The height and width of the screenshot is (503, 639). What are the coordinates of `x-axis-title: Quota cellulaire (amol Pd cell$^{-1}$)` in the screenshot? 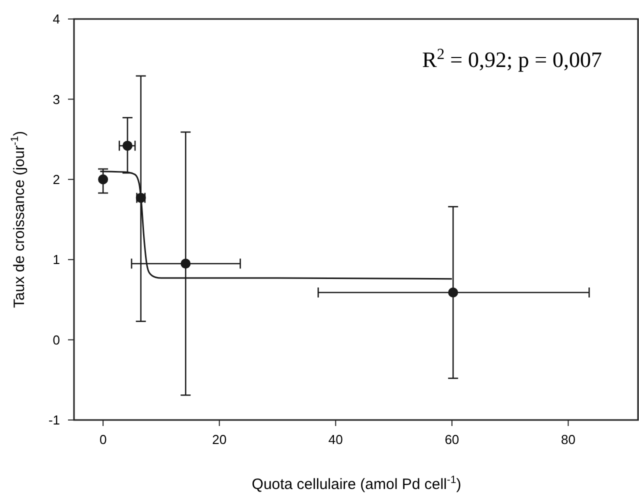 It's located at (357, 483).